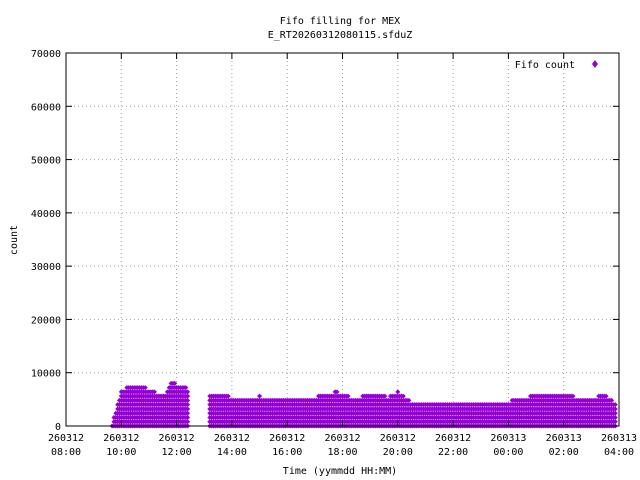 The height and width of the screenshot is (480, 640). Describe the element at coordinates (564, 452) in the screenshot. I see `x-tick-time: 02:00` at that location.